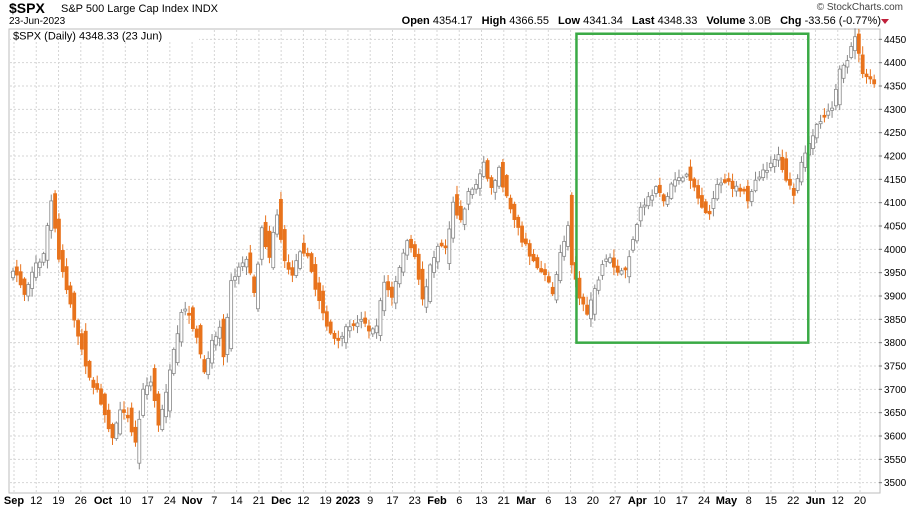 The image size is (911, 507). What do you see at coordinates (437, 501) in the screenshot?
I see `x-tick-label: Feb` at bounding box center [437, 501].